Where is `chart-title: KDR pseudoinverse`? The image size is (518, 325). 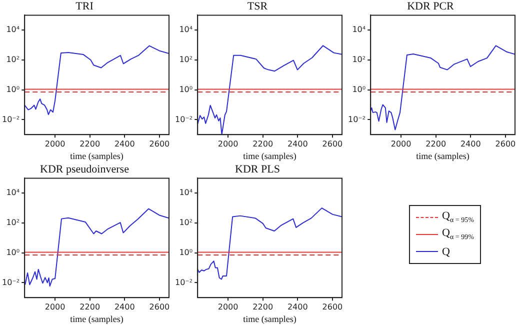 chart-title: KDR pseudoinverse is located at coordinates (85, 169).